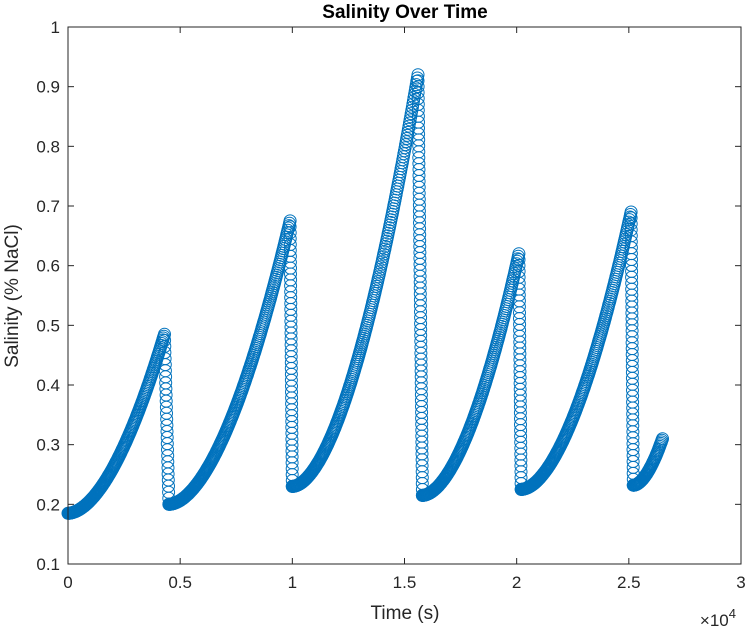 This screenshot has height=630, width=754. Describe the element at coordinates (48, 87) in the screenshot. I see `y-tick-label: 0.9` at that location.